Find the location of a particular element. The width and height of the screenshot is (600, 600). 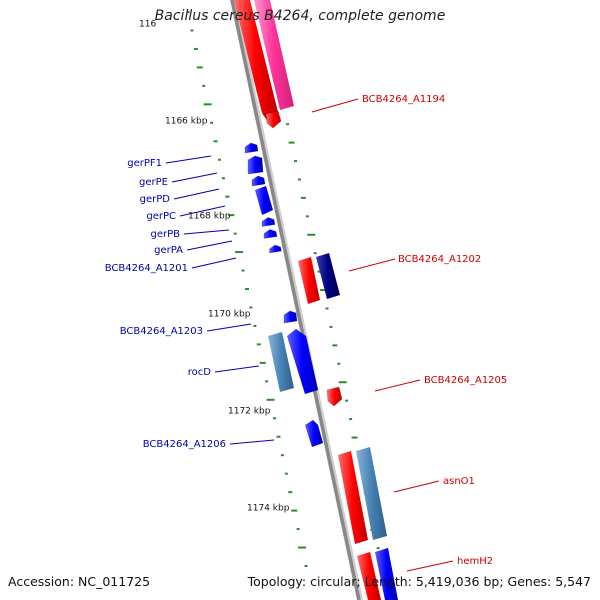

gene-bcb4264-a1205 is located at coordinates (334, 396).